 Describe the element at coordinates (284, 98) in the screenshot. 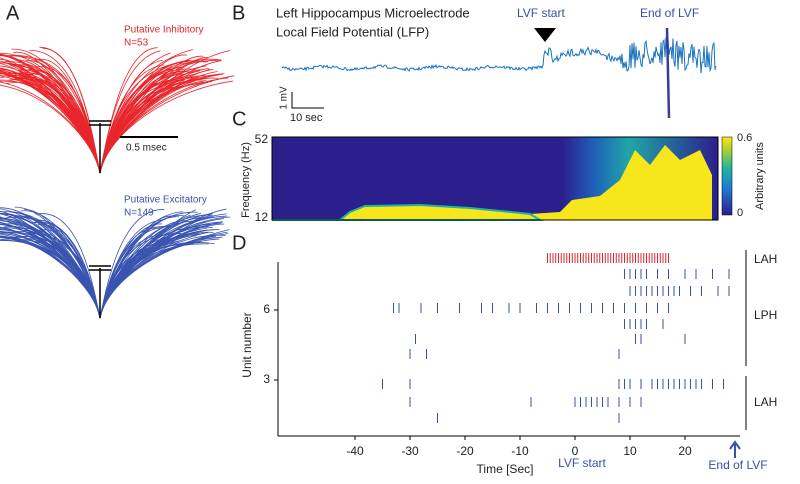

I see `scale-label: 1 mV` at that location.